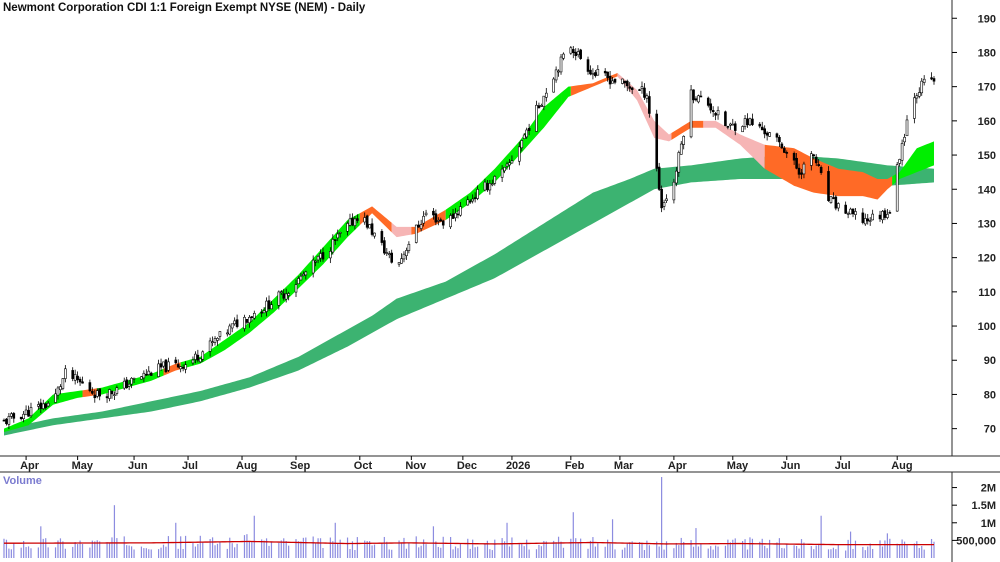 The width and height of the screenshot is (1000, 562). I want to click on price-tick-label: 180, so click(987, 53).